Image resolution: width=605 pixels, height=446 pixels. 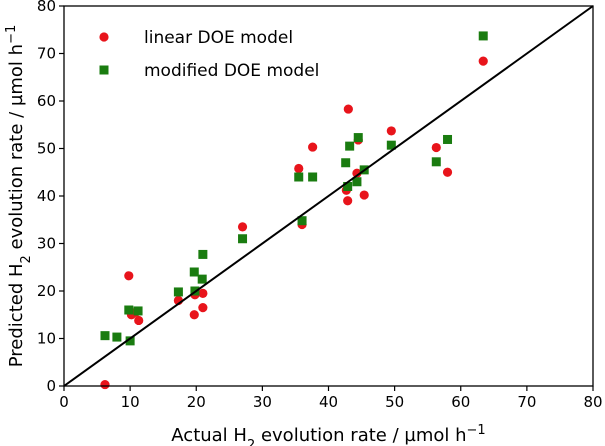 I want to click on y-axis-ticks: 0 10 20 30 40 50 60 70 80, so click(x=50, y=197).